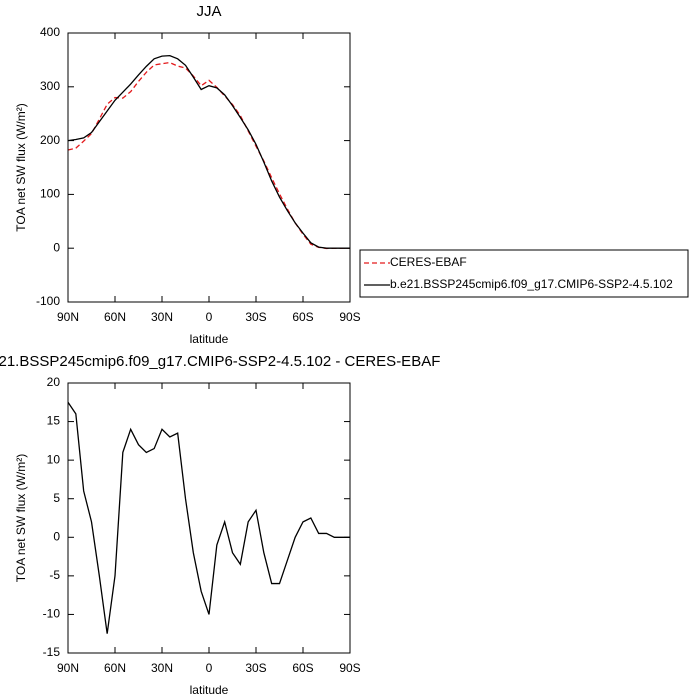  I want to click on y-tick-label: 20, so click(54, 382).